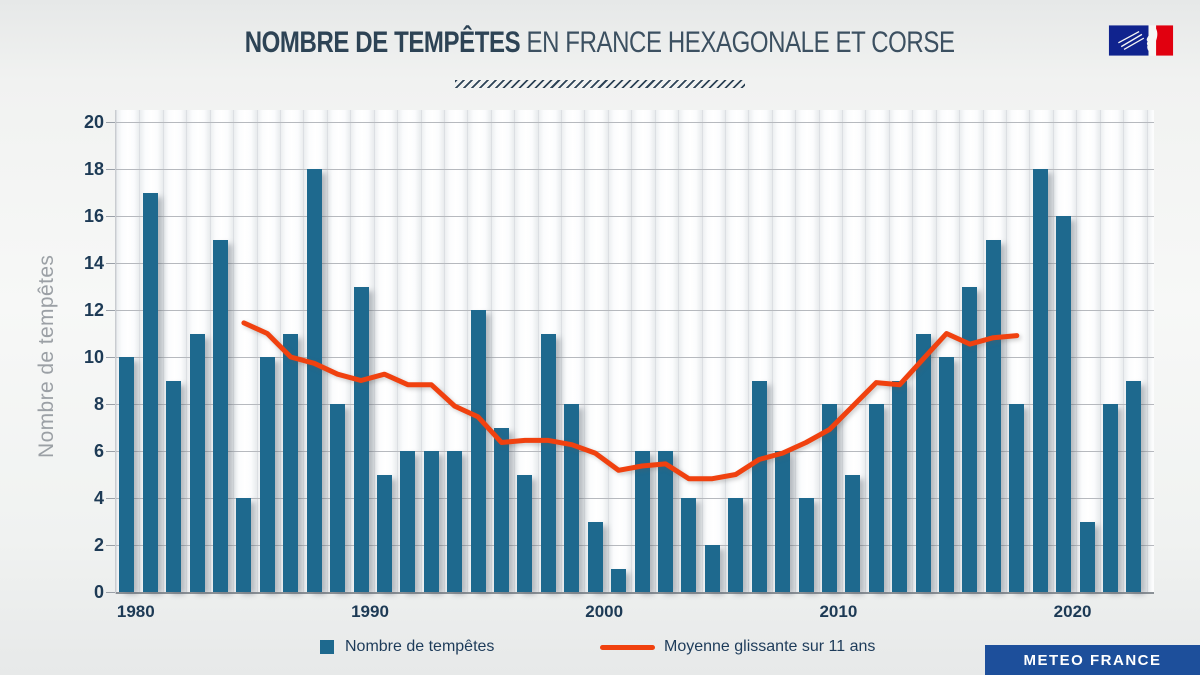 The width and height of the screenshot is (1200, 675). Describe the element at coordinates (838, 611) in the screenshot. I see `x-tick-label-2010: 2010` at that location.